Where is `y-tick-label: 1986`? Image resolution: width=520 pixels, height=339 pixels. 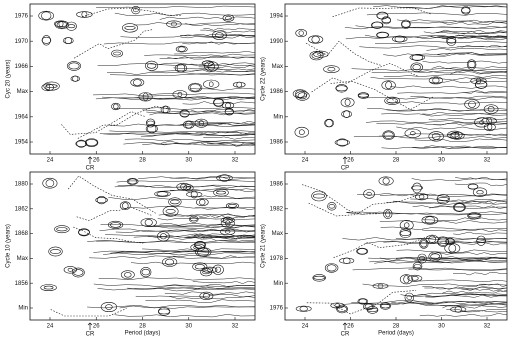 y-tick-label: 1986 is located at coordinates (277, 143).